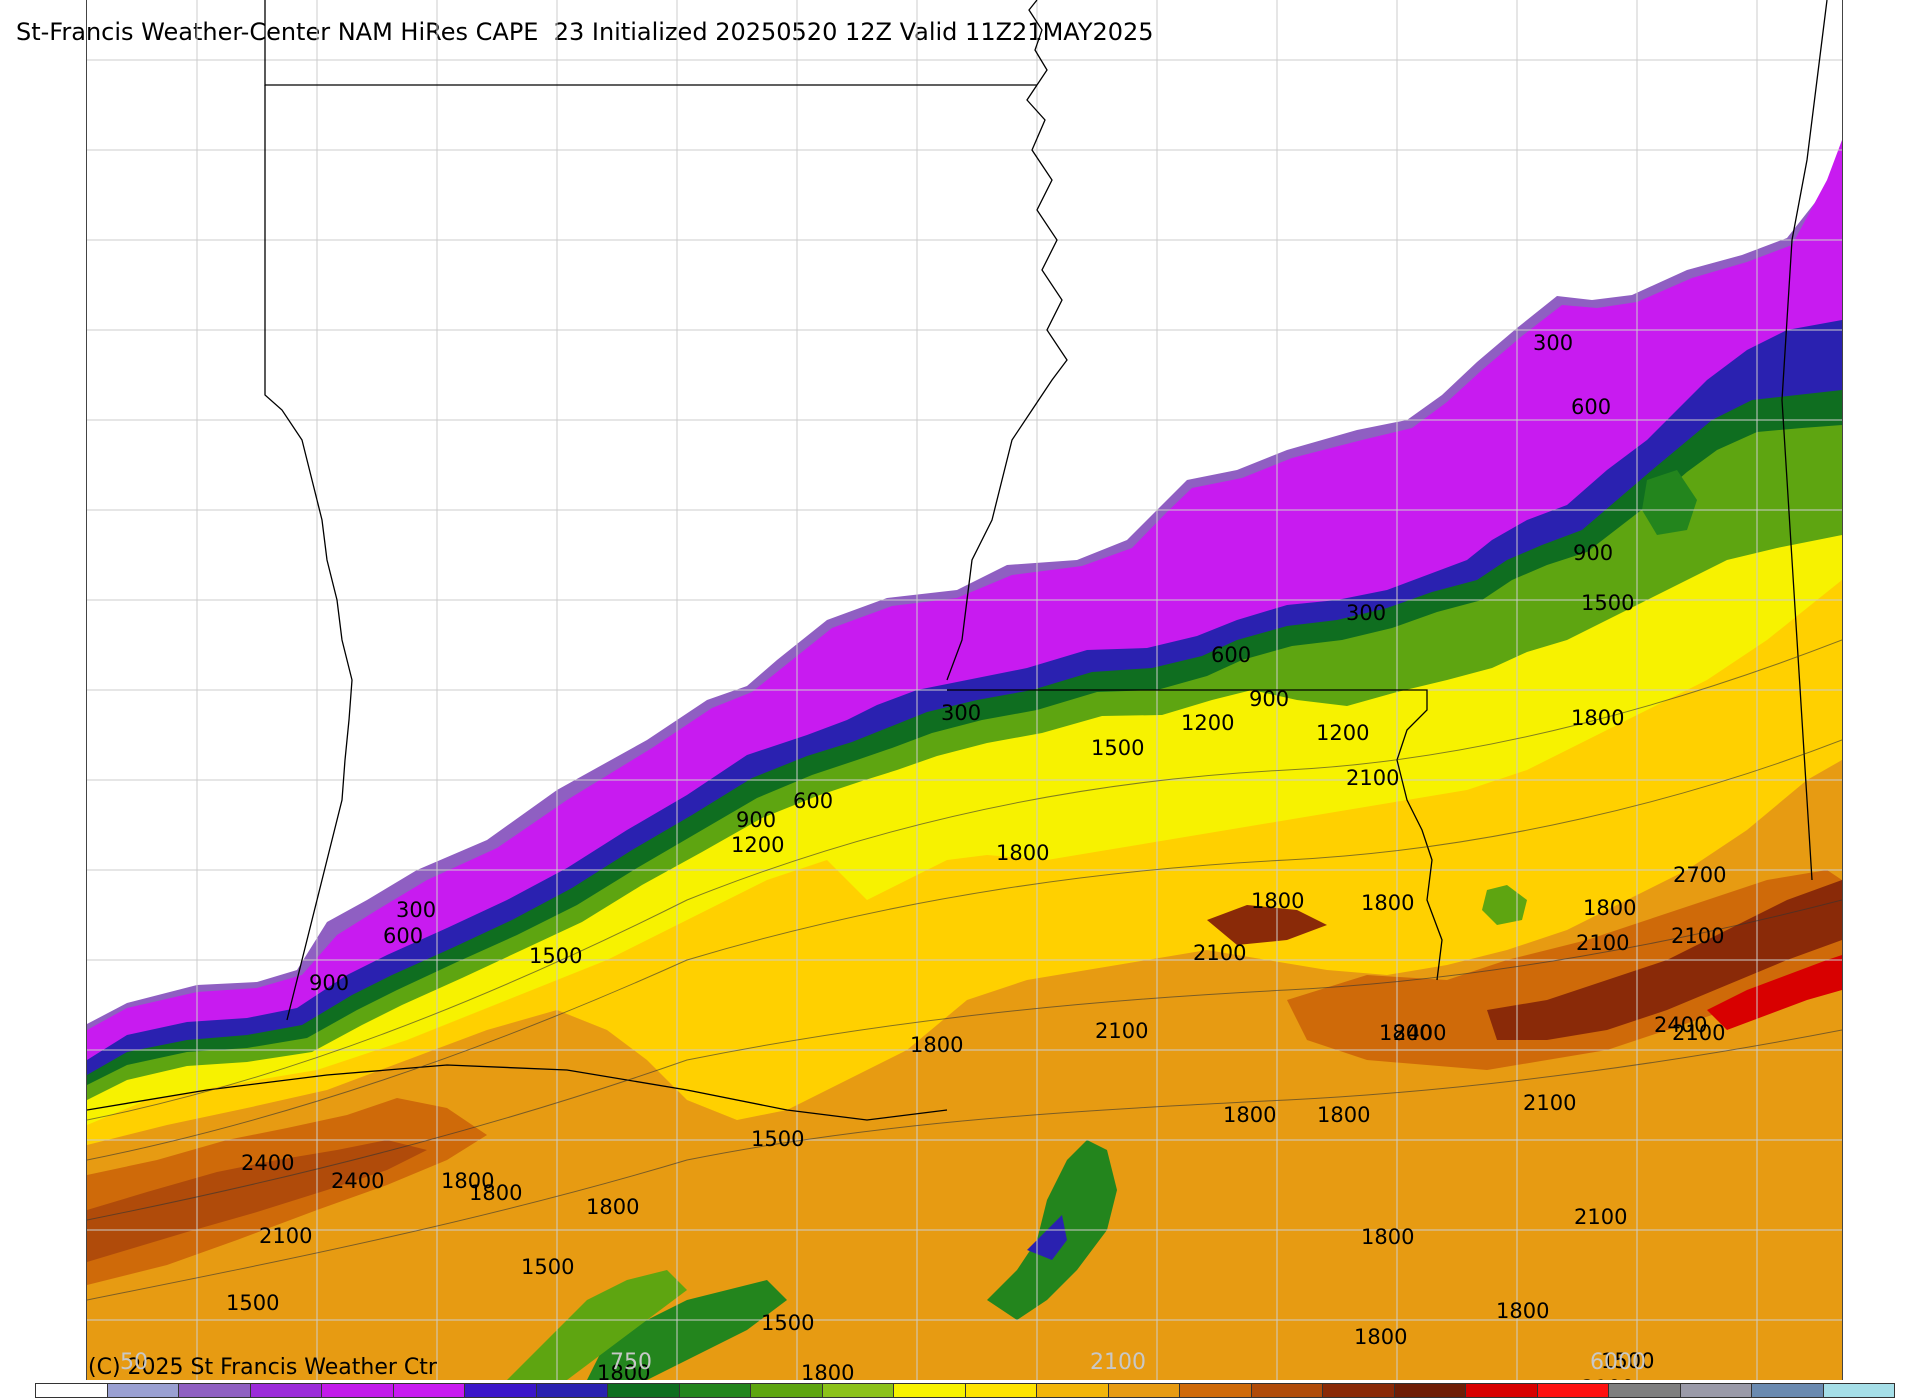 The width and height of the screenshot is (1920, 1400). What do you see at coordinates (1699, 875) in the screenshot?
I see `contour-label: 2700` at bounding box center [1699, 875].